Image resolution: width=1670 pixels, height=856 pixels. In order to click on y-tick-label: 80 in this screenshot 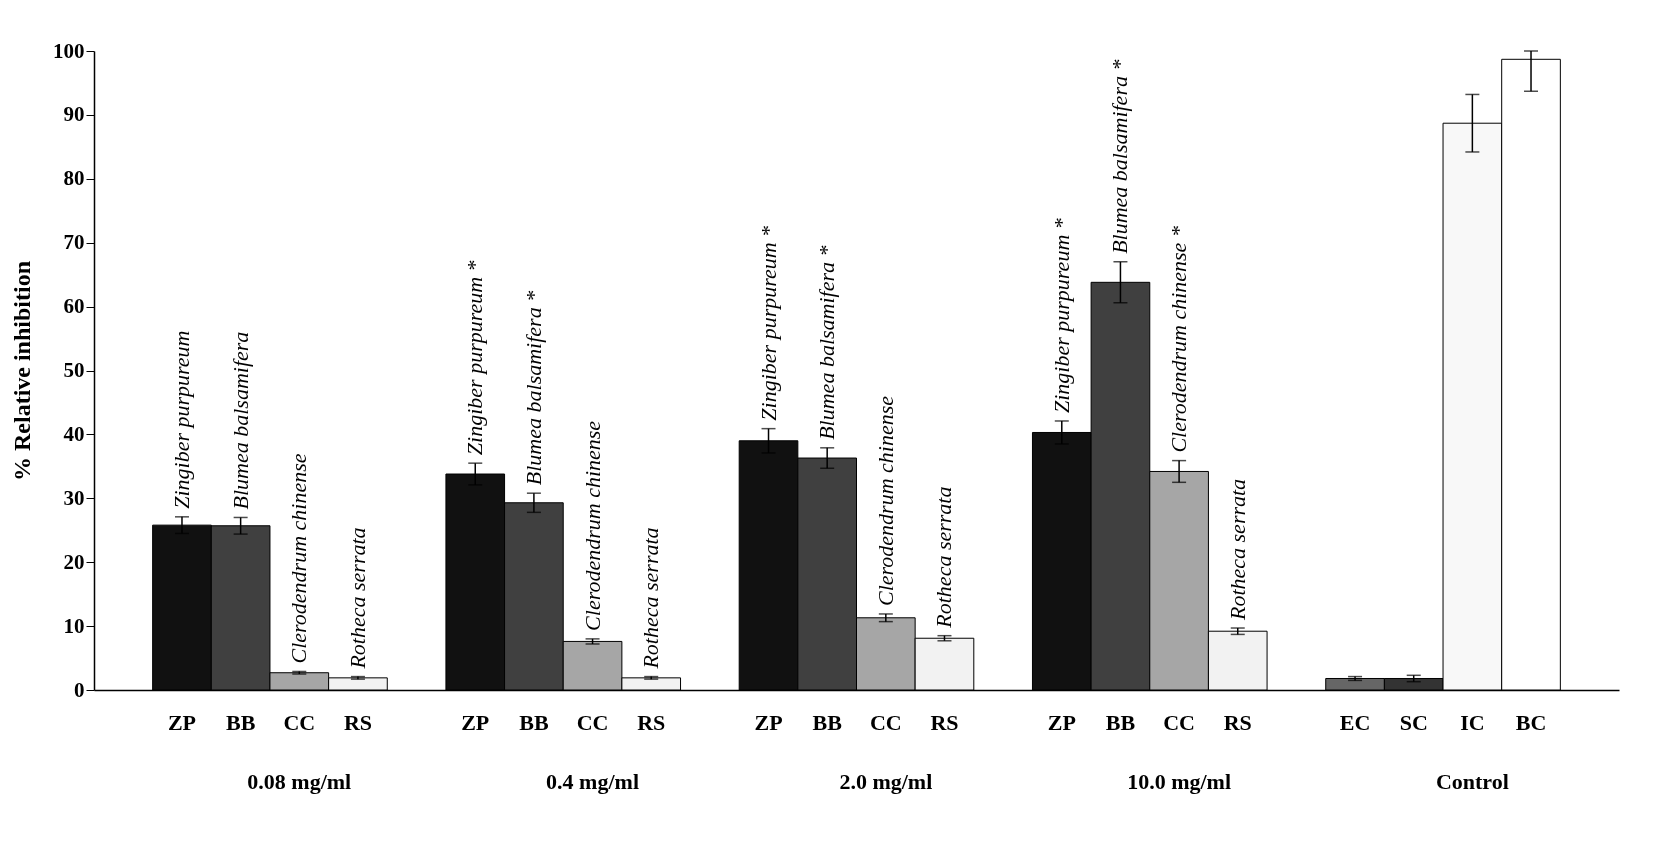, I will do `click(74, 178)`.